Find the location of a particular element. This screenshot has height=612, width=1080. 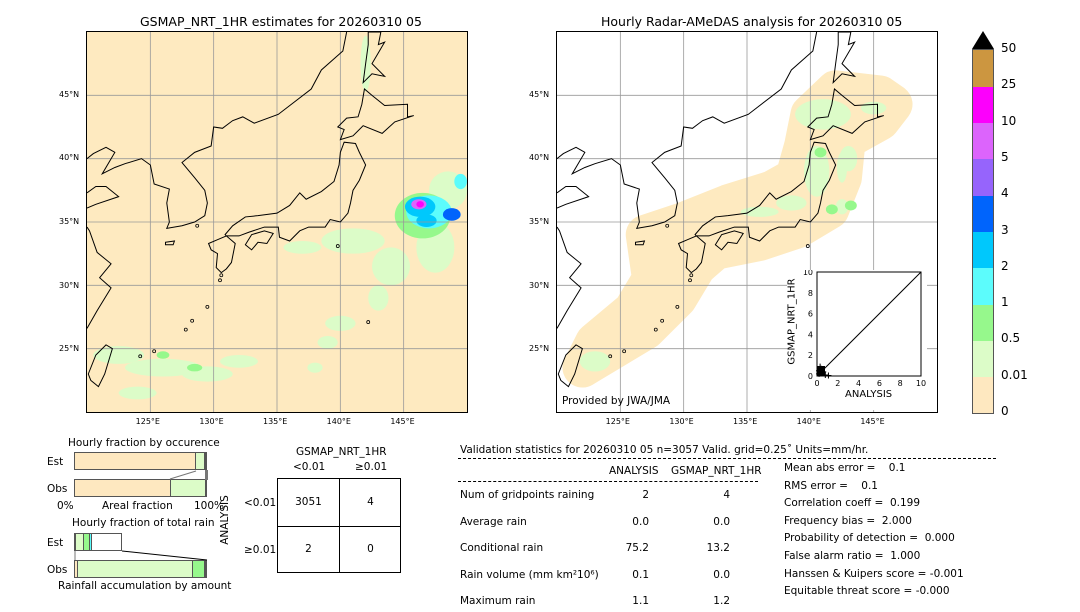

scatter-y-tick: 4 is located at coordinates (810, 334).